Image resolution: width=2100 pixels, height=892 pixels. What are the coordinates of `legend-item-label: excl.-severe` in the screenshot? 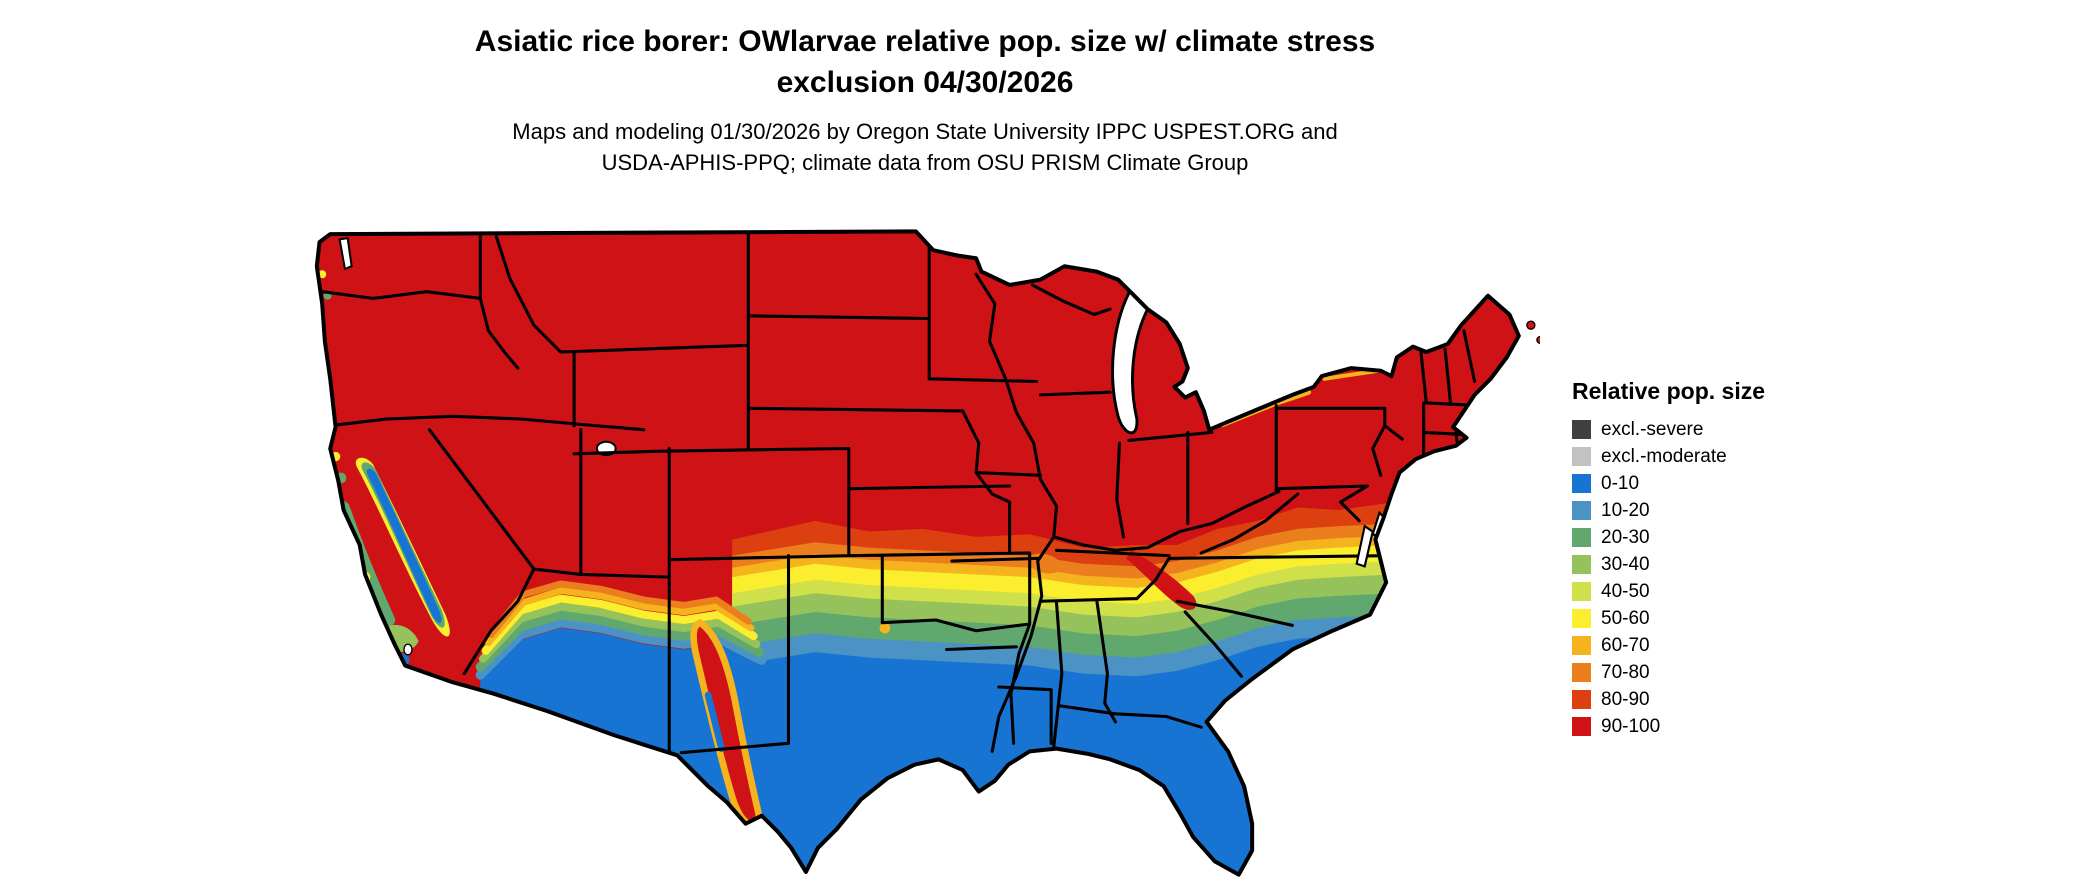 It's located at (1652, 429).